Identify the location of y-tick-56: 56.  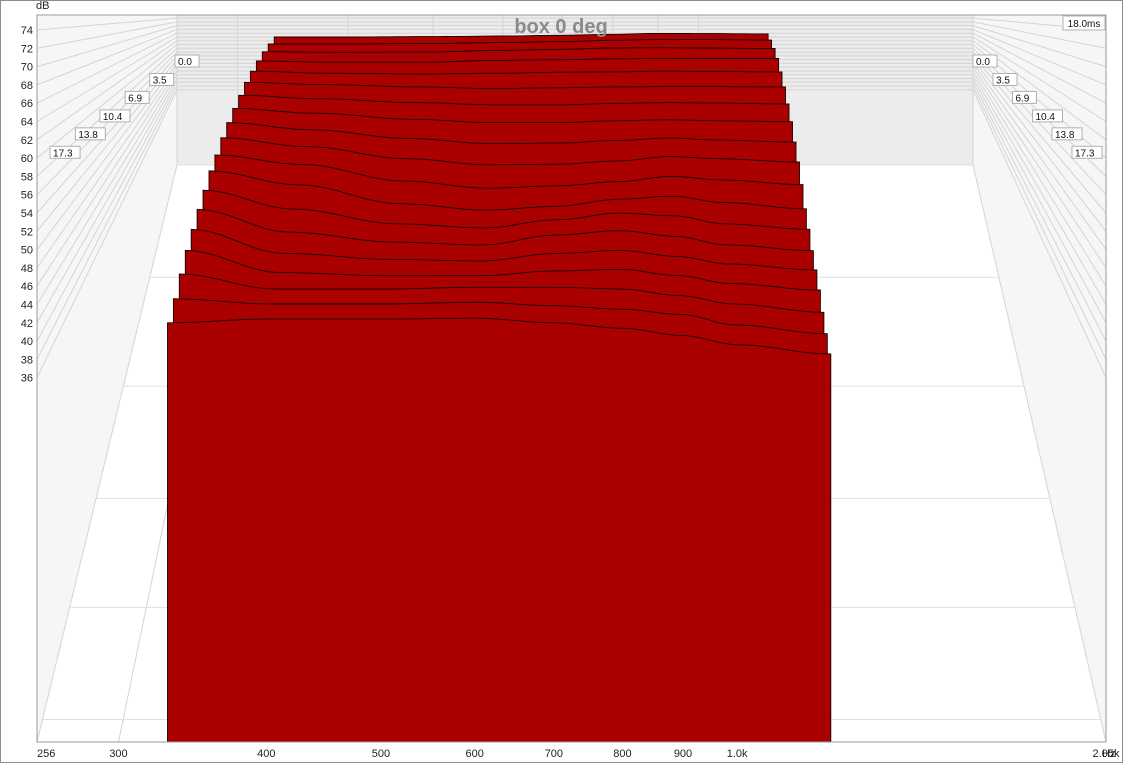
(27, 196).